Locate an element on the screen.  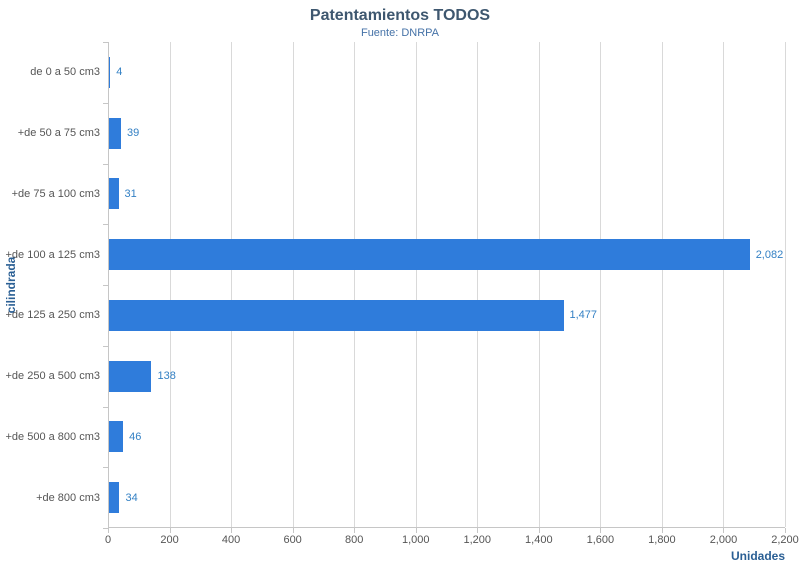
category-label: +de 75 a 100 cm3 is located at coordinates (55, 193).